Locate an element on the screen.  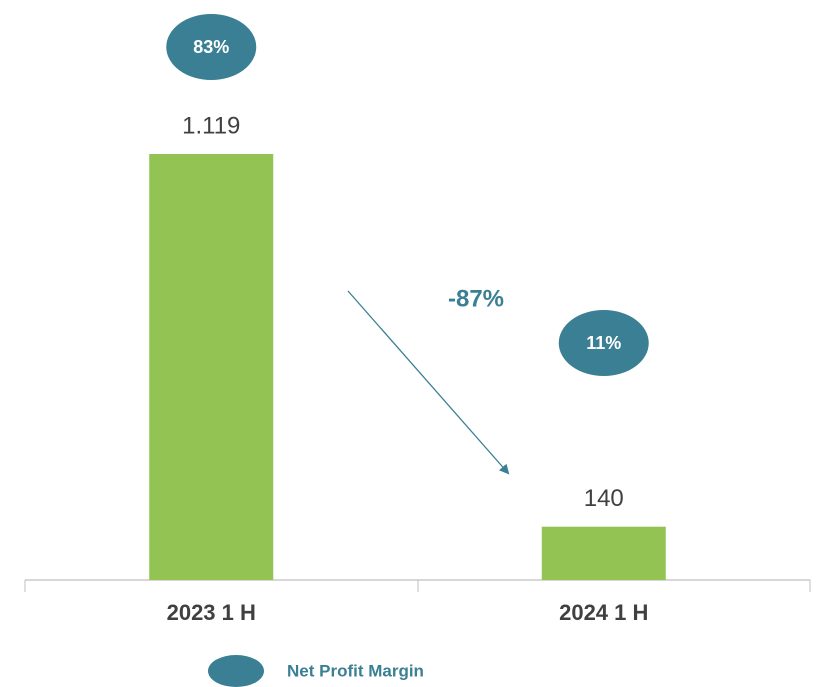
value-label: 1.119 is located at coordinates (211, 125).